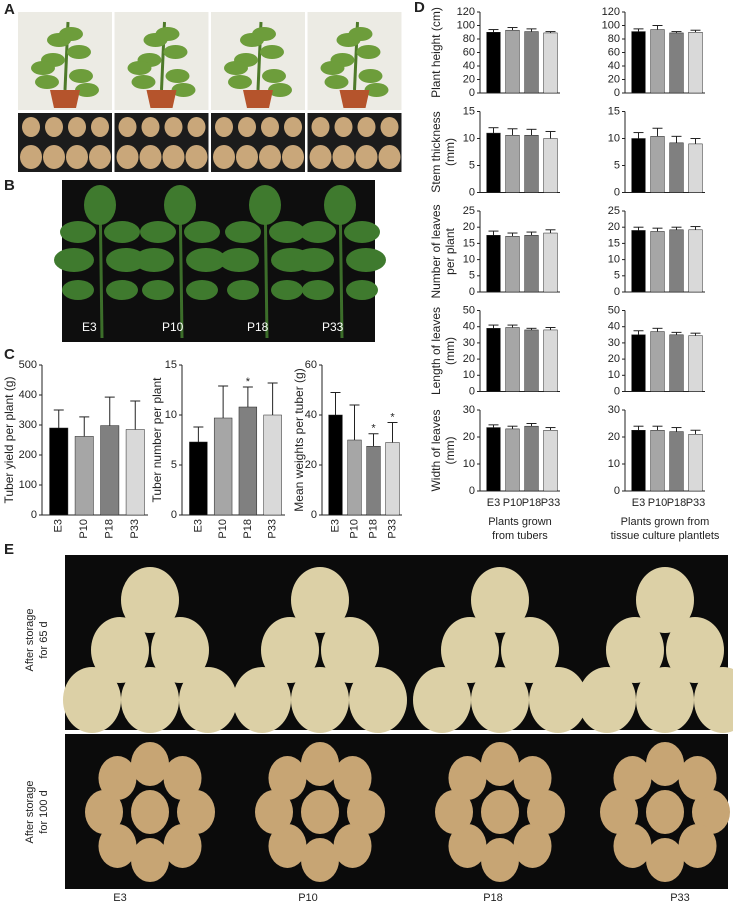 The height and width of the screenshot is (910, 733). What do you see at coordinates (469, 211) in the screenshot?
I see `y-tick-label: 25` at bounding box center [469, 211].